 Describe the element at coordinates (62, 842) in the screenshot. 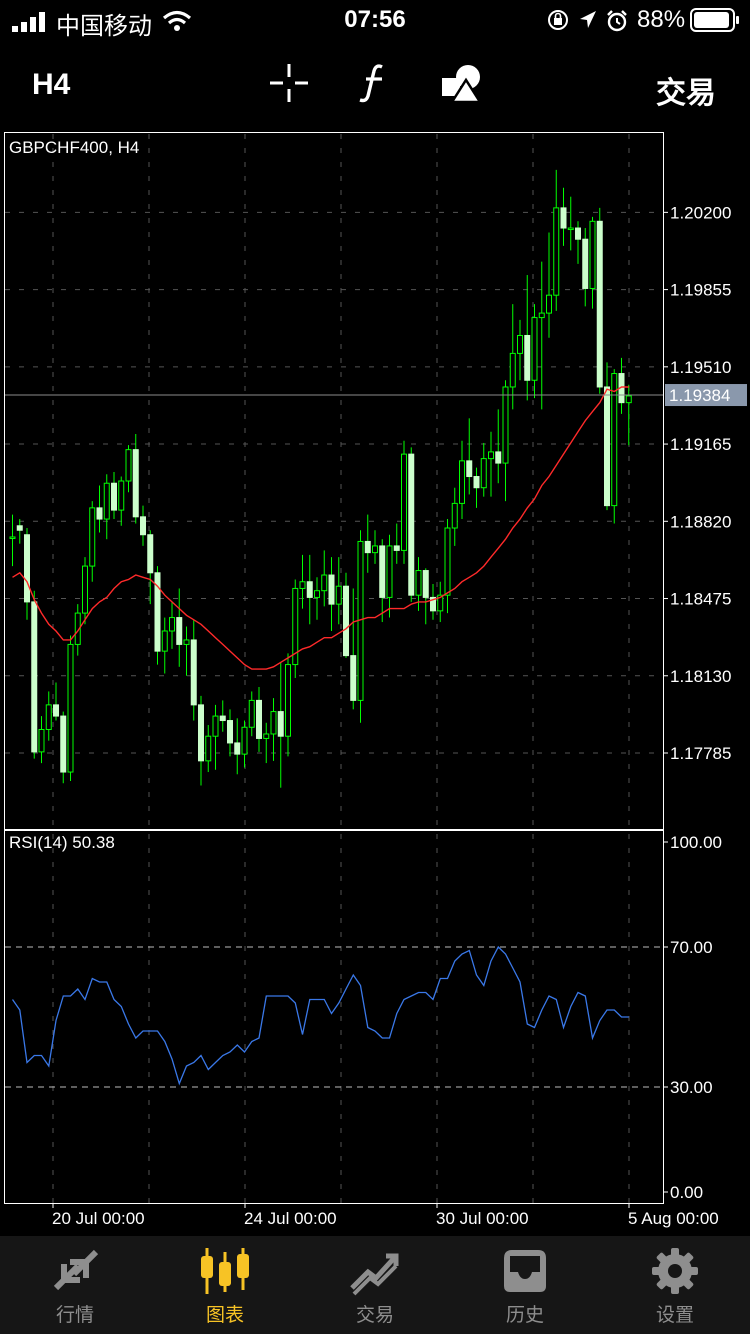

I see `rsi-title: RSI(14) 50.38` at that location.